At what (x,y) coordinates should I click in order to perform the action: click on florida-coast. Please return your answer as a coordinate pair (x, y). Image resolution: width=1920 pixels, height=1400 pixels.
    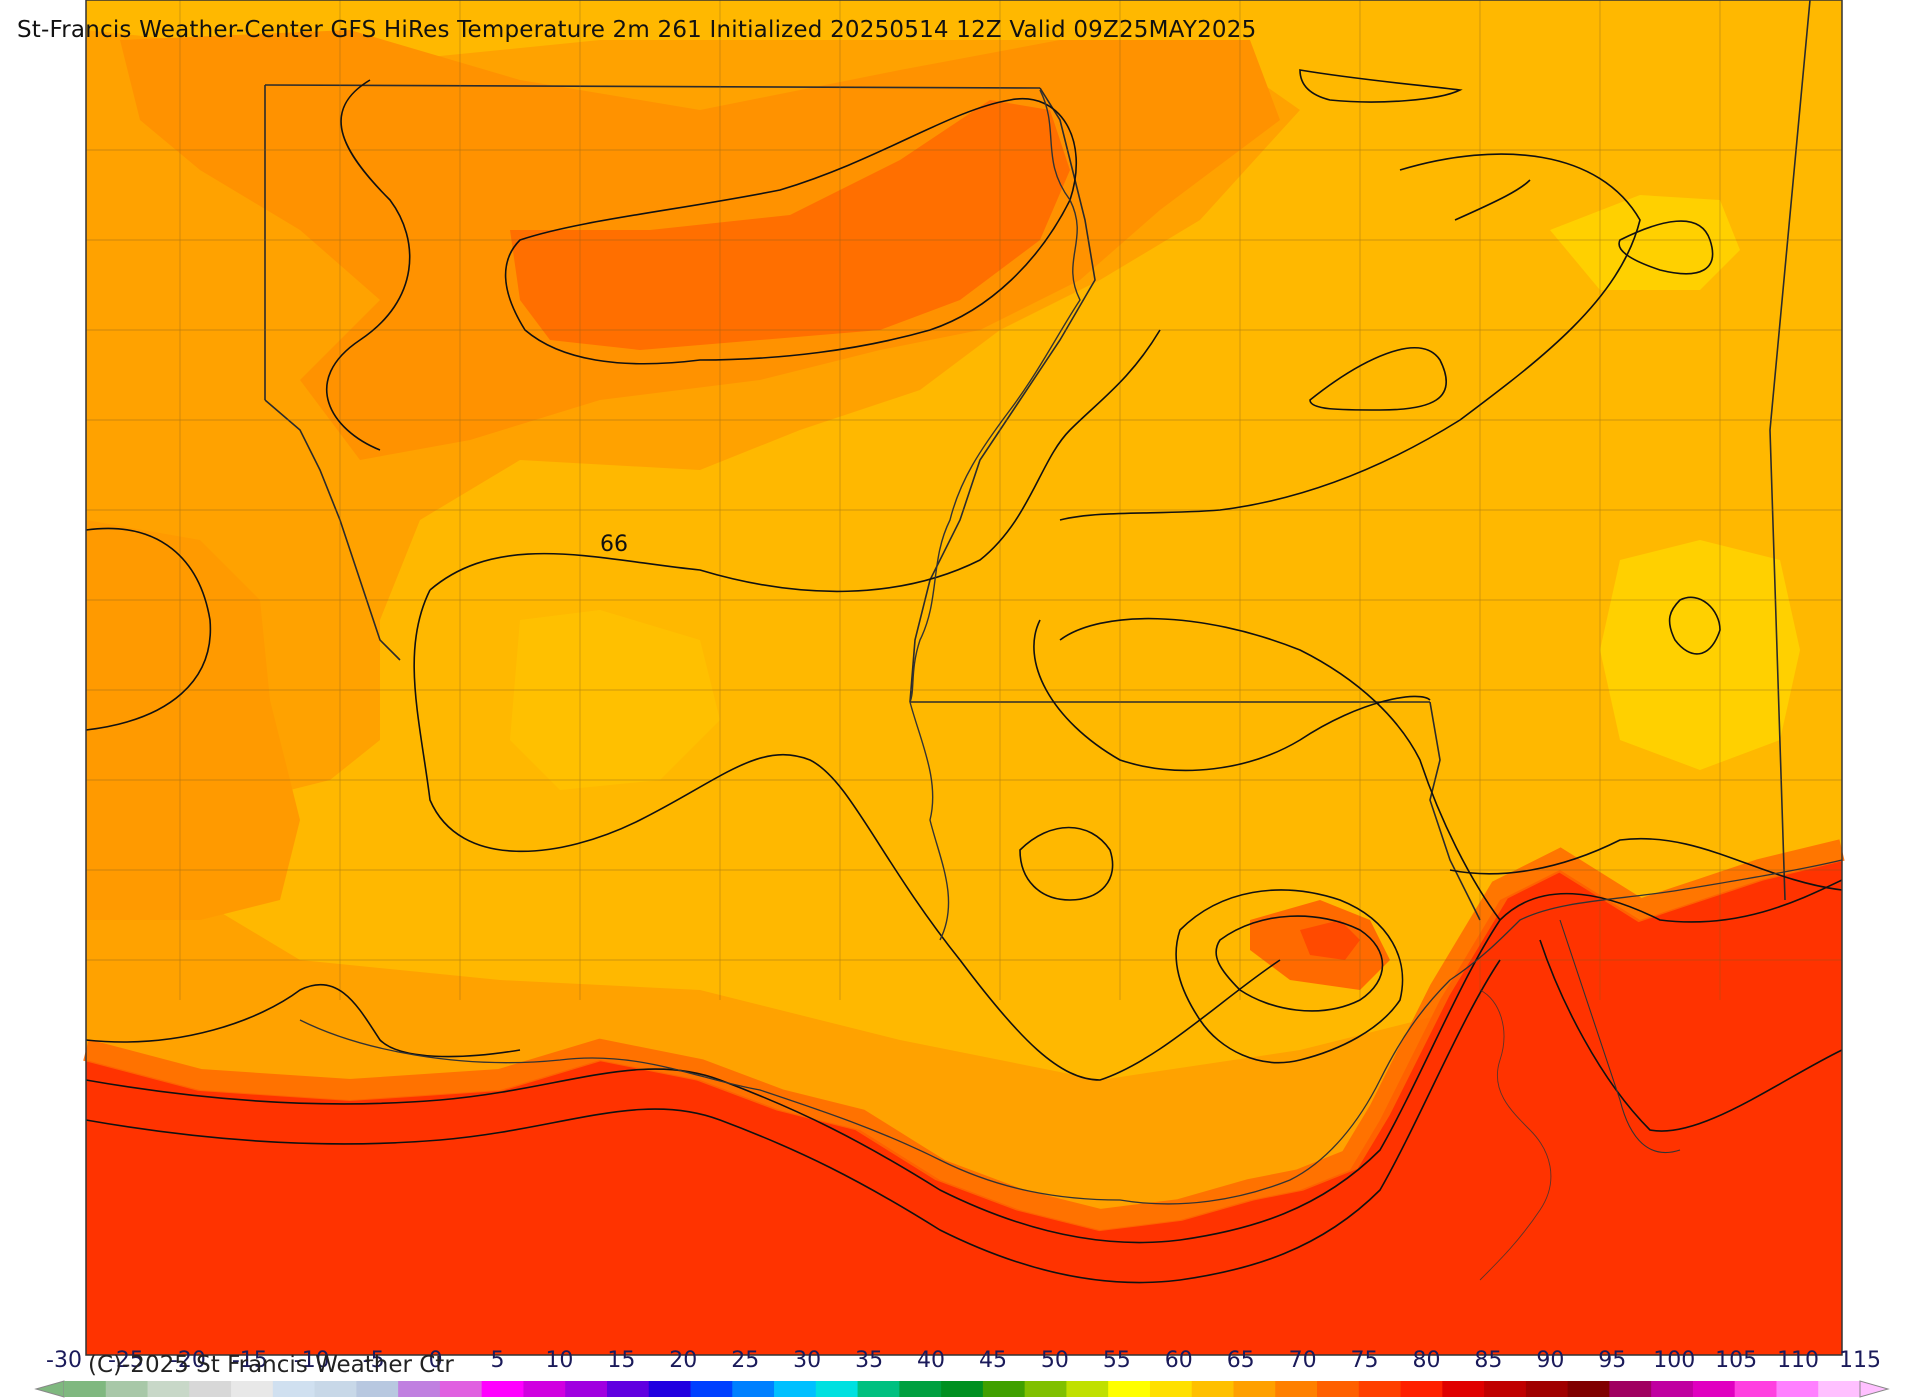
    Looking at the image, I should click on (1620, 1036).